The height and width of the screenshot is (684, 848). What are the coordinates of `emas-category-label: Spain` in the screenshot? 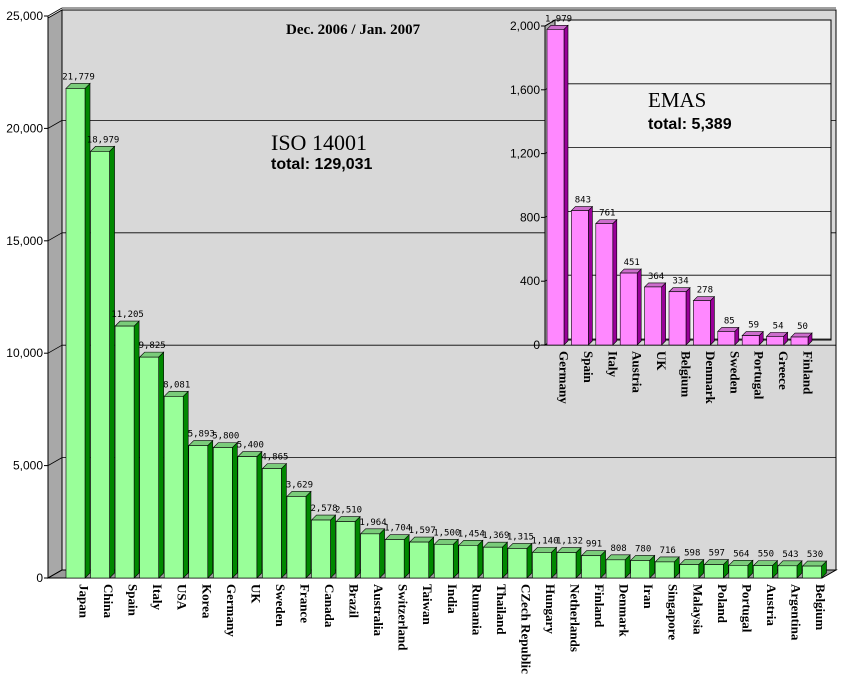 It's located at (588, 367).